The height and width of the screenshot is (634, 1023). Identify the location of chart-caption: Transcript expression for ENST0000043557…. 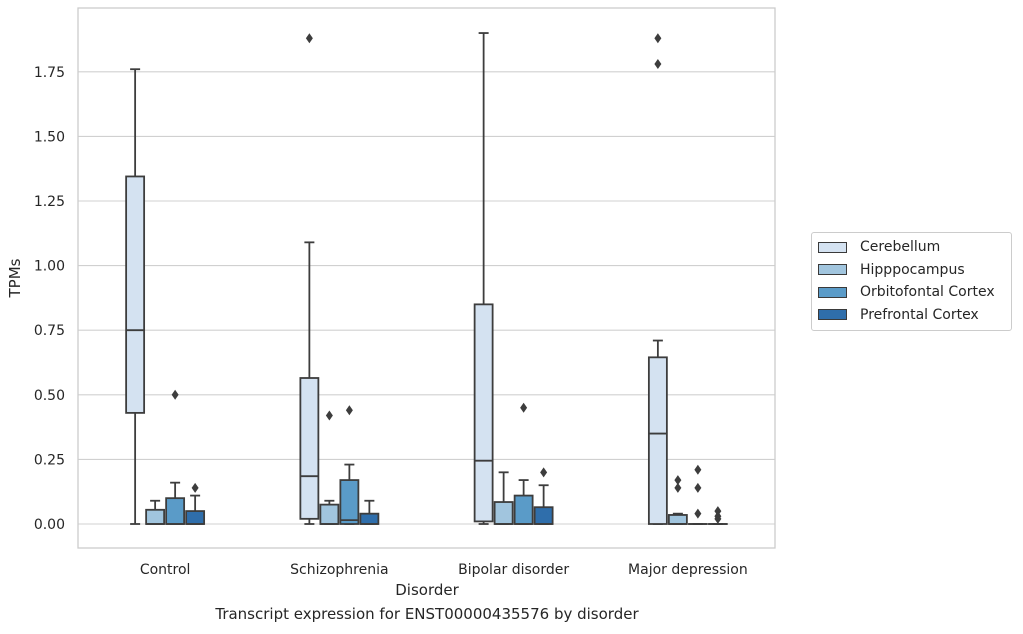
(427, 614).